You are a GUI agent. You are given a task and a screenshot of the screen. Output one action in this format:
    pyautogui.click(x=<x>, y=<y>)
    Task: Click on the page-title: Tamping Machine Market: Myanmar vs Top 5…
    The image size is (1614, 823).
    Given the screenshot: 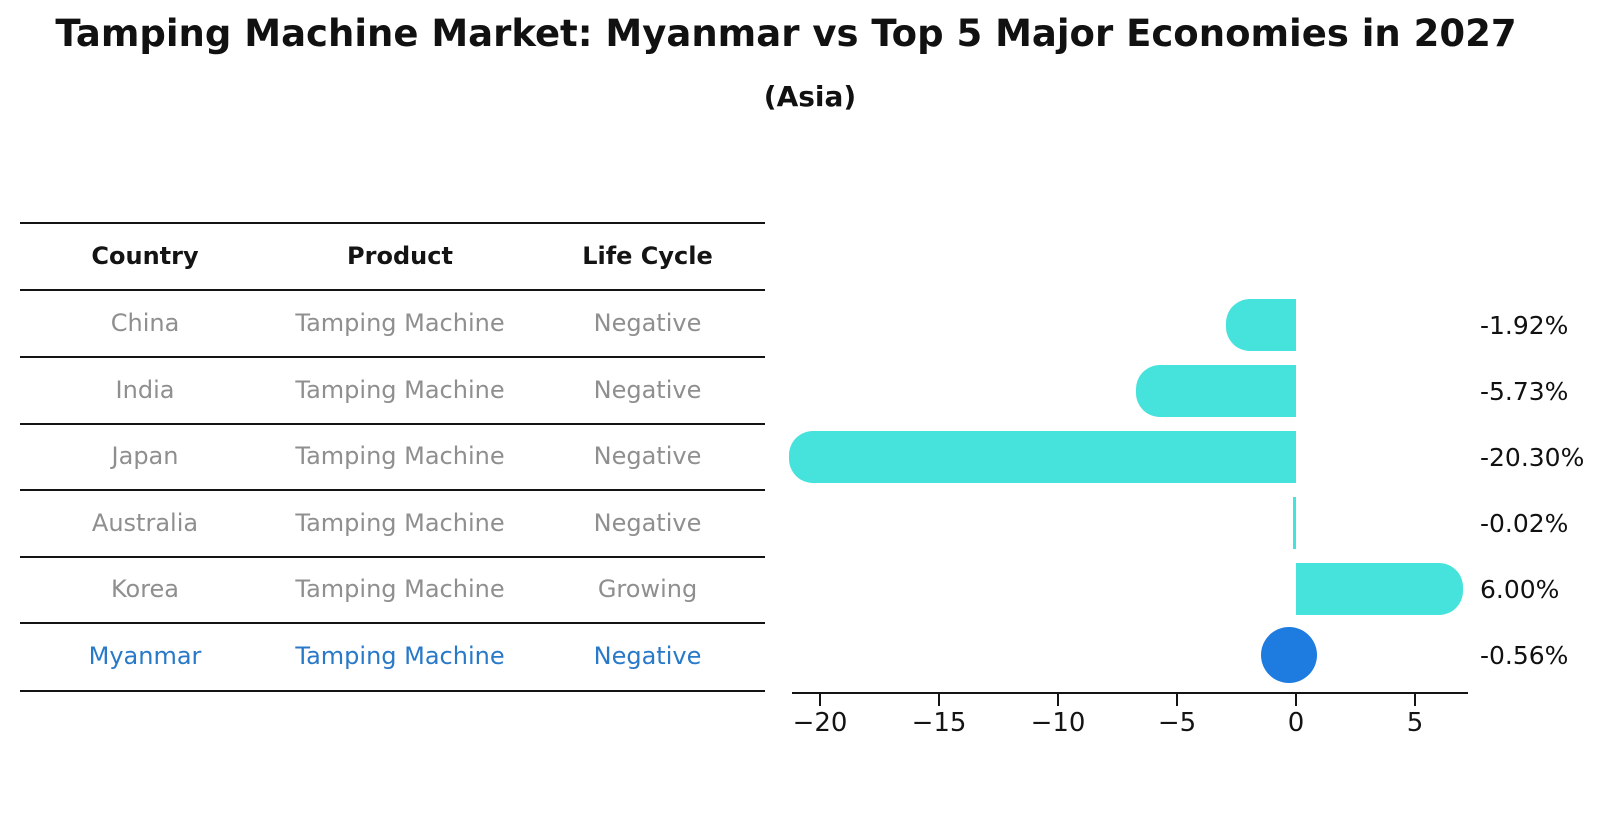 What is the action you would take?
    pyautogui.click(x=786, y=33)
    